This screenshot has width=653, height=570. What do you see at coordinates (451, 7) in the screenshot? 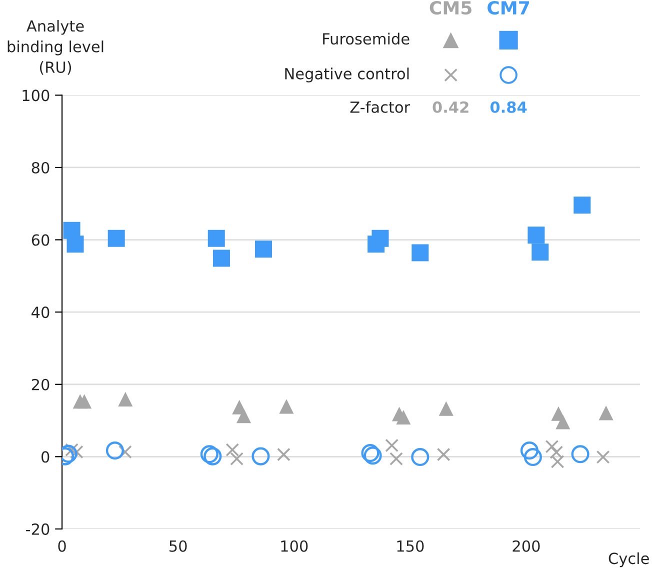
I see `text: CM5` at bounding box center [451, 7].